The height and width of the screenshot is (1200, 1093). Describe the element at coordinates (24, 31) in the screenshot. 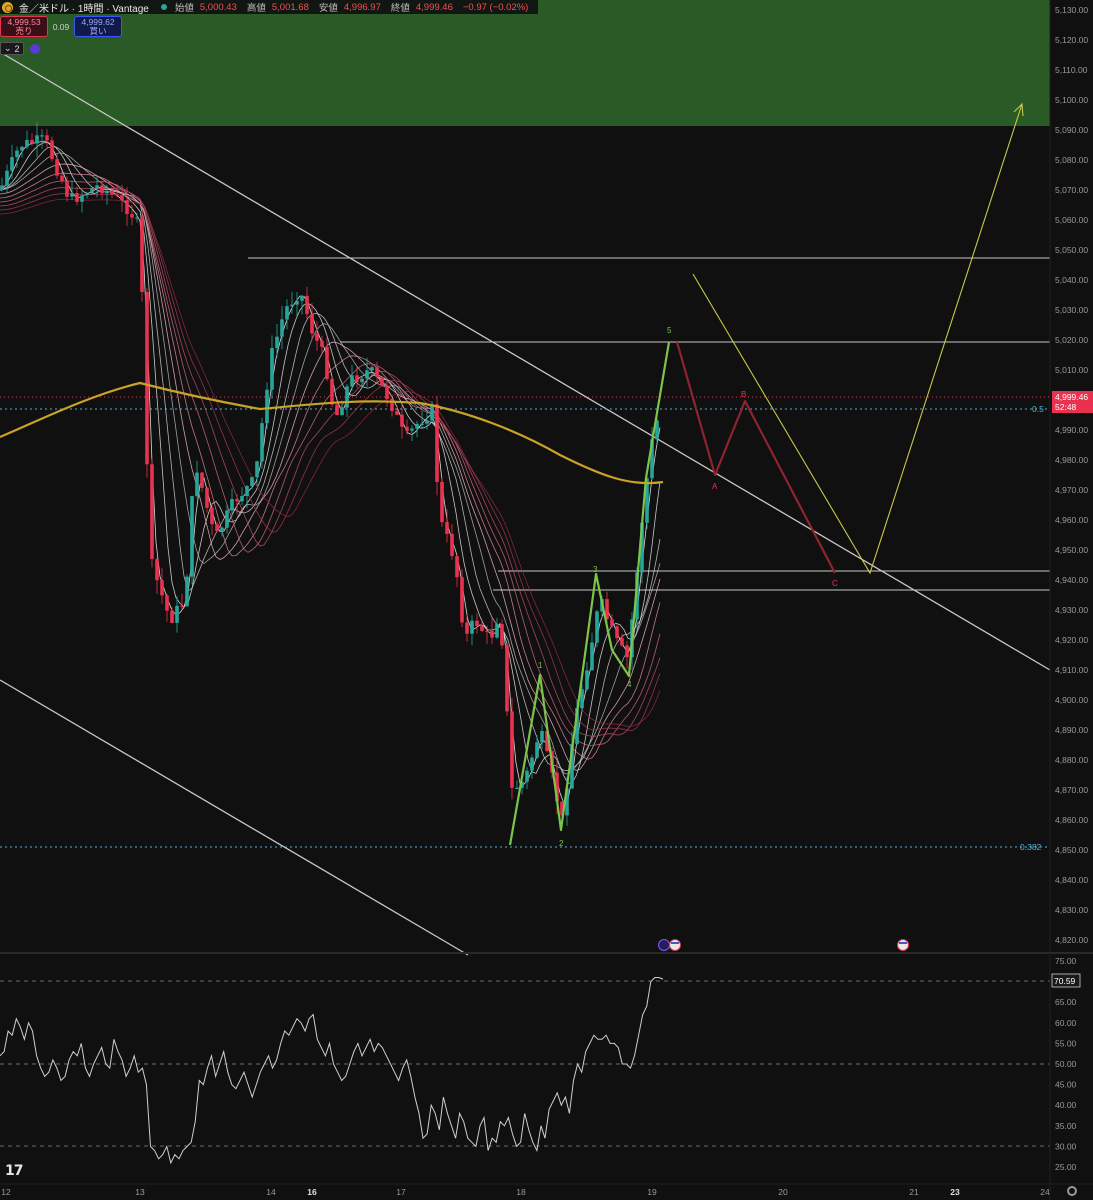

I see `sell-label: 売り` at that location.